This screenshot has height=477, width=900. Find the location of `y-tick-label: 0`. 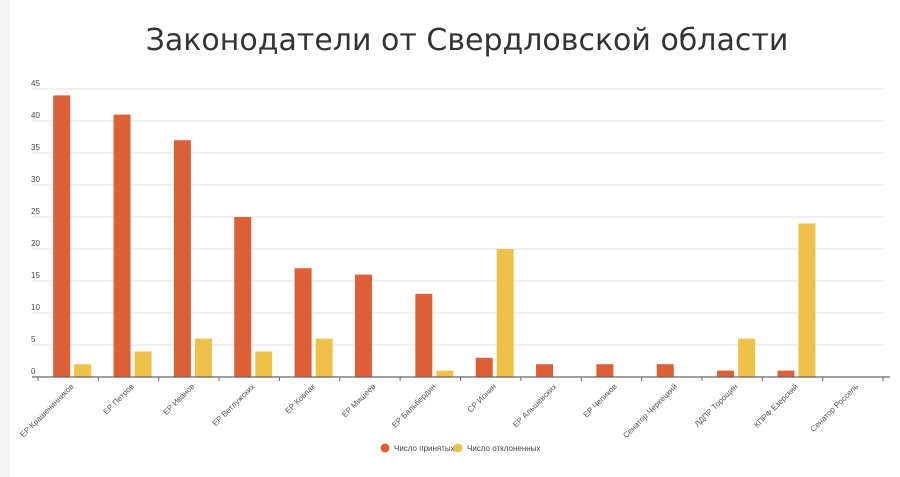

y-tick-label: 0 is located at coordinates (33, 371).